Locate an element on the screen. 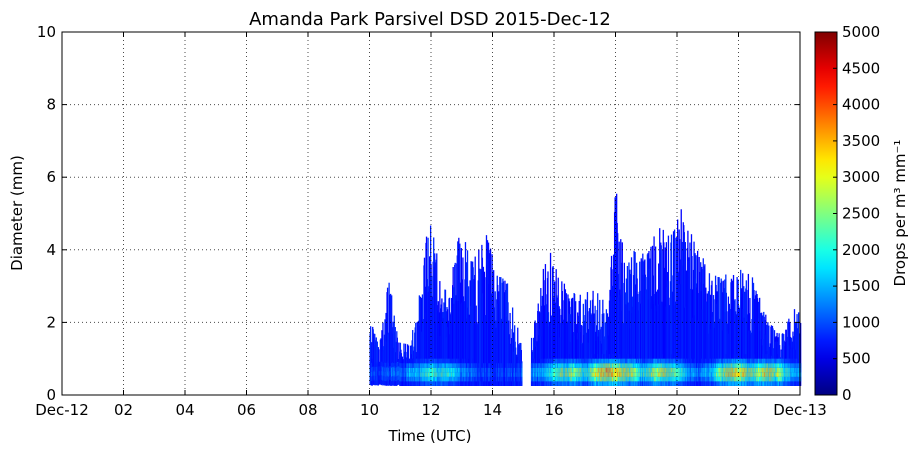  chart-title: Amanda Park Parsivel DSD 2015-Dec-12 is located at coordinates (430, 19).